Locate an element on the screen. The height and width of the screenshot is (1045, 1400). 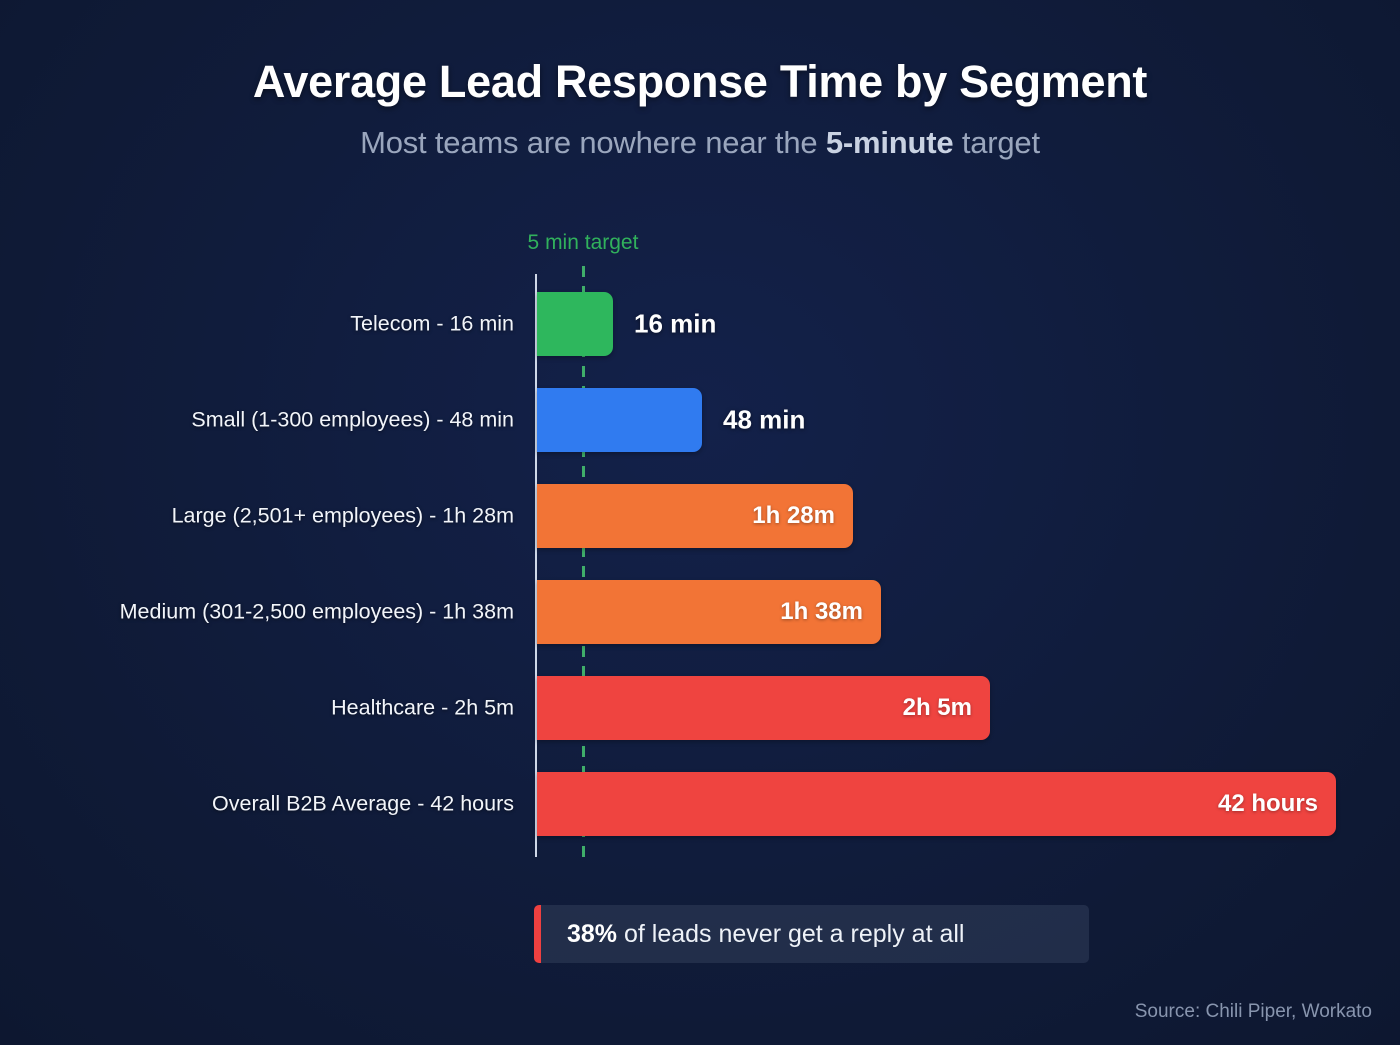
bar-category-label: Large (2,501+ employees) - 1h 28m is located at coordinates (342, 515).